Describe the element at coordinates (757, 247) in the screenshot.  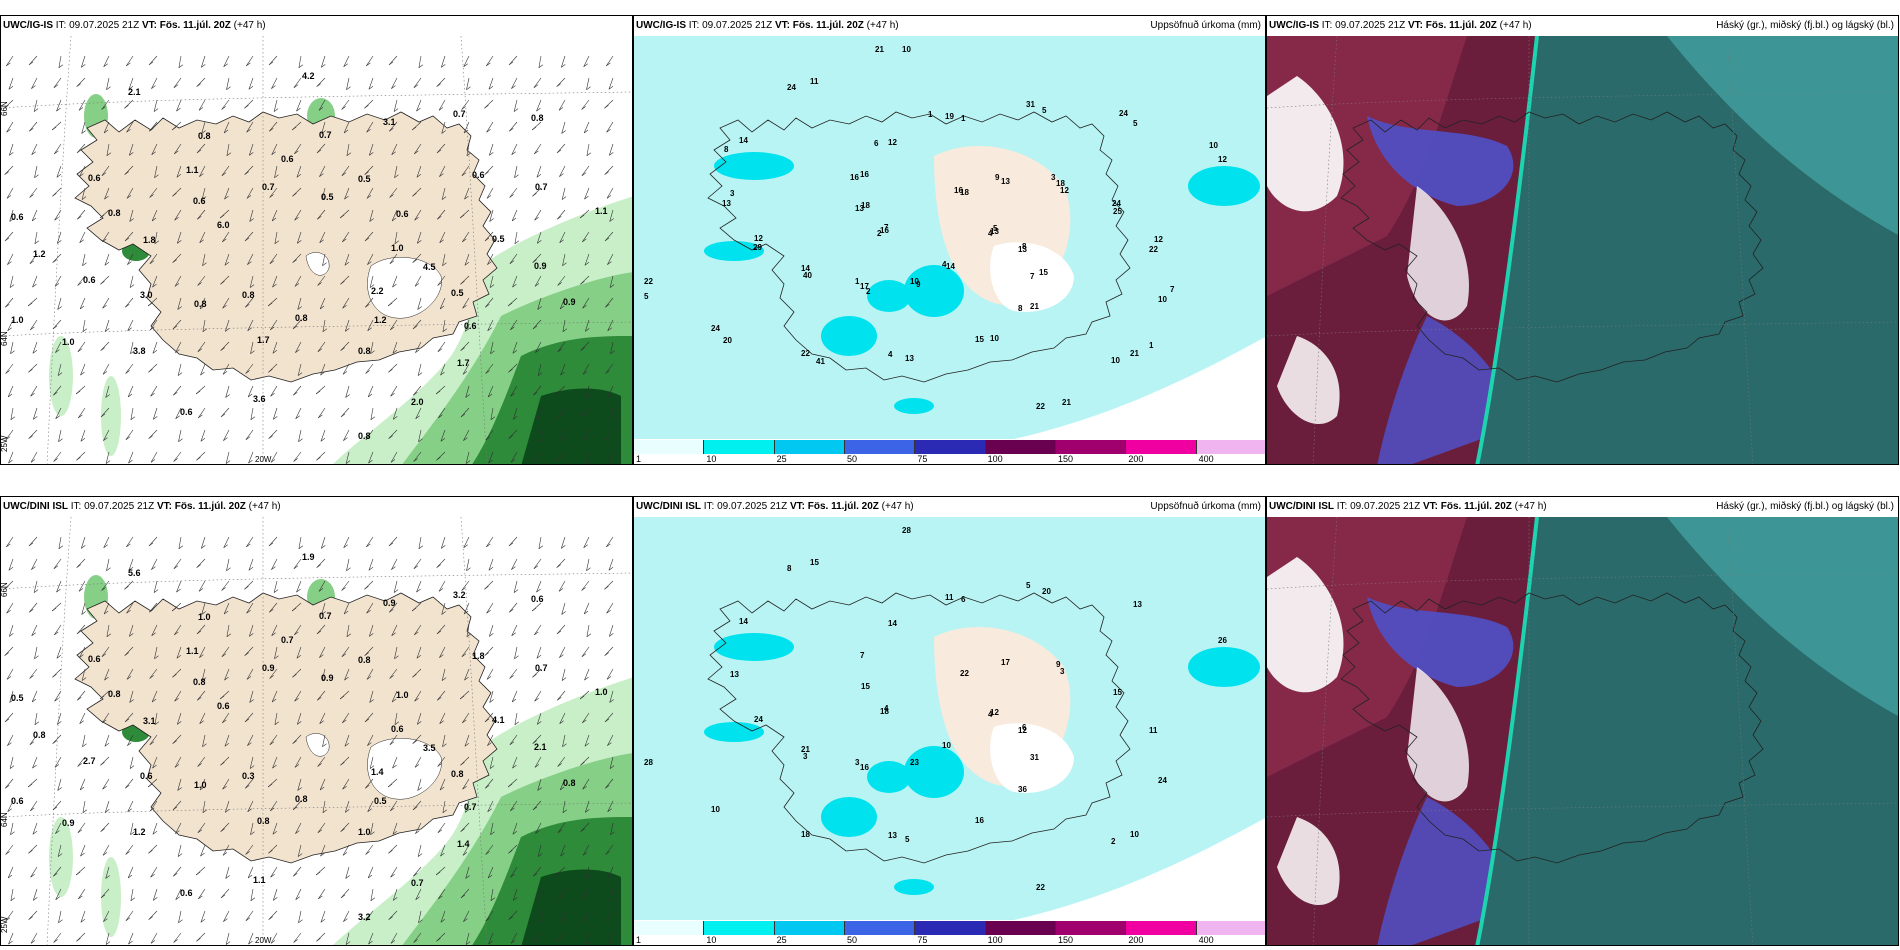
I see `precip-value: 29` at that location.